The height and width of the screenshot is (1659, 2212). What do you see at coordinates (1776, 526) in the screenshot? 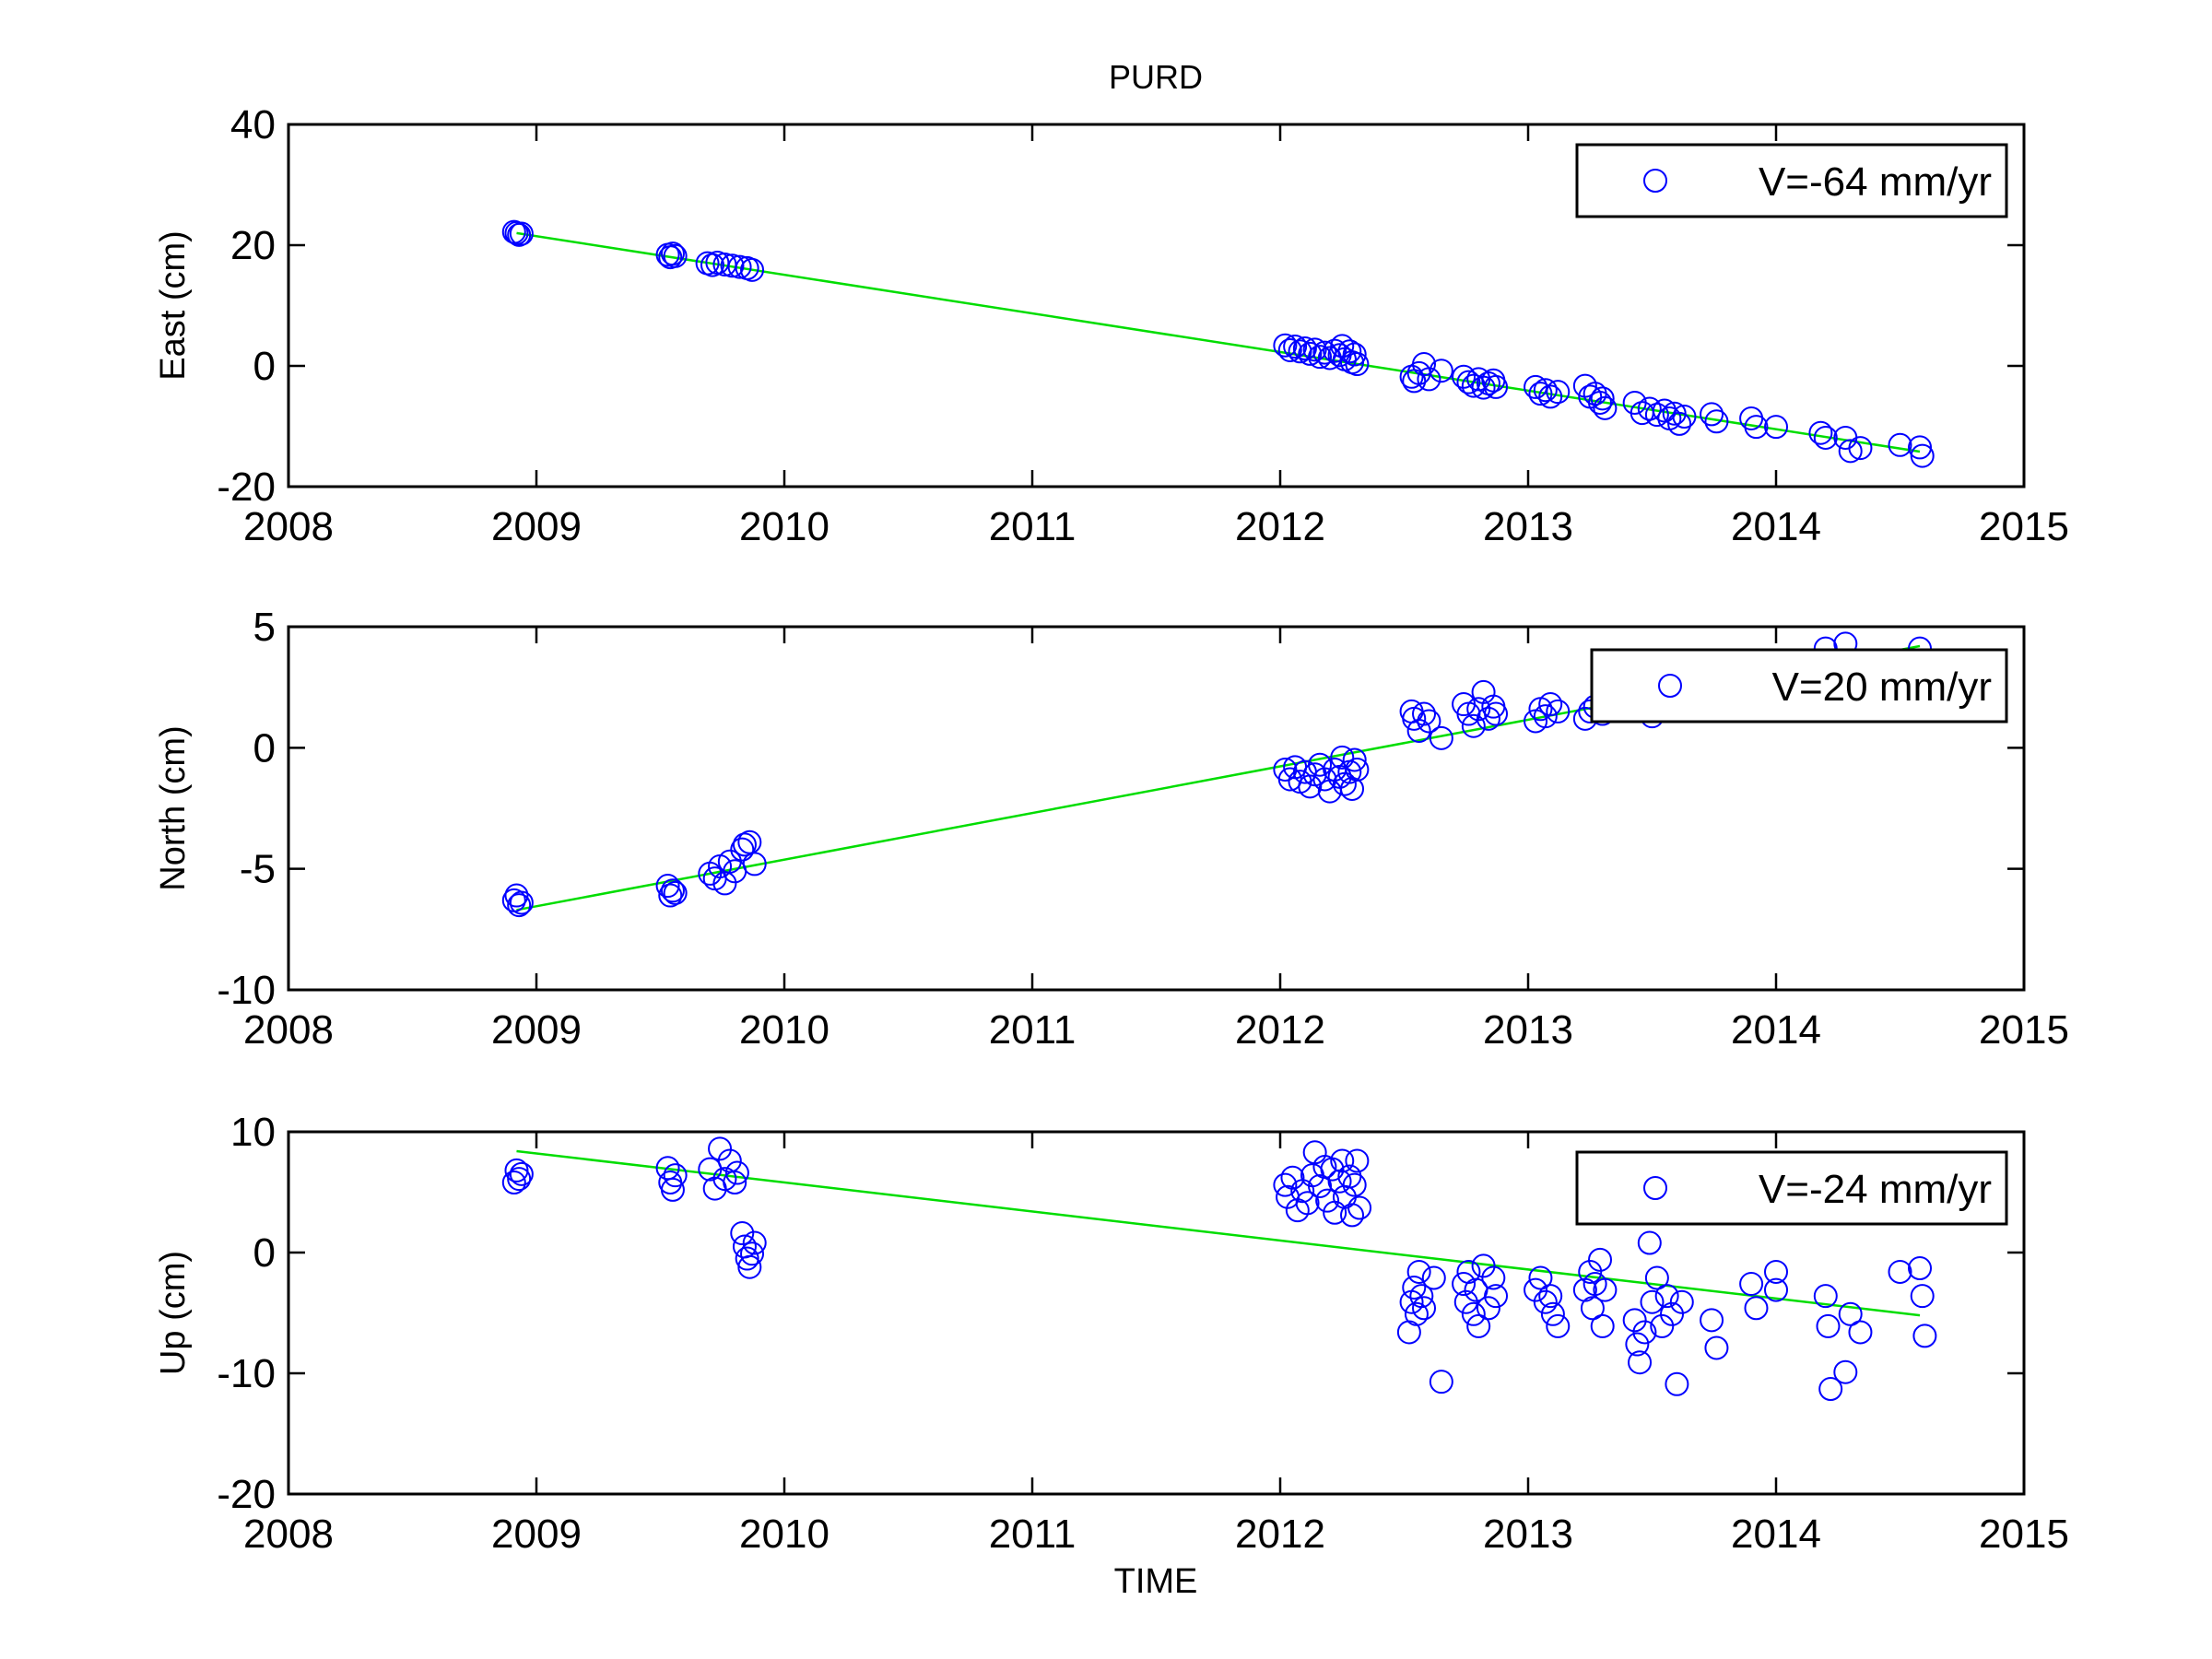
I see `x-tick-label: 2014` at bounding box center [1776, 526].